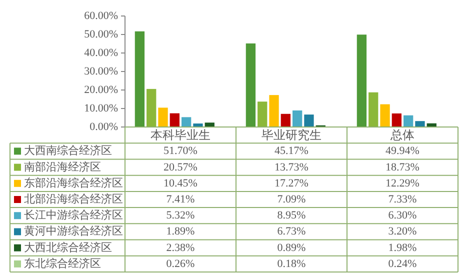 This screenshot has width=474, height=280. I want to click on value-label: 6.30%, so click(402, 216).